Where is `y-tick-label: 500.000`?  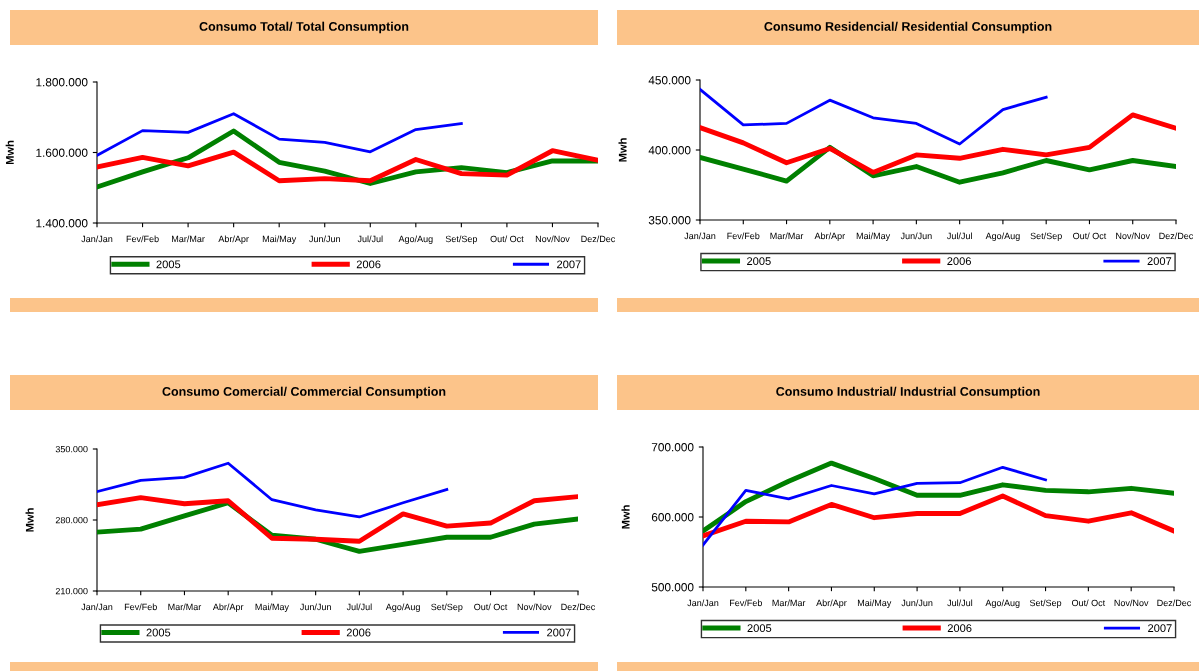
y-tick-label: 500.000 is located at coordinates (672, 587).